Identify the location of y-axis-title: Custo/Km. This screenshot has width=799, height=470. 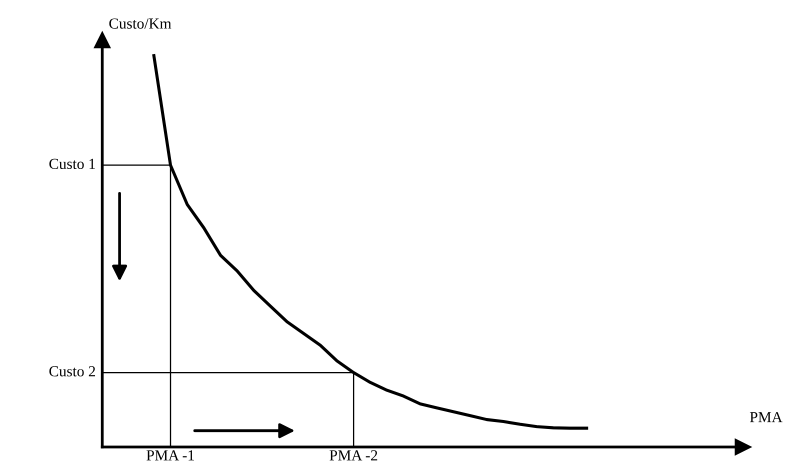
(140, 23).